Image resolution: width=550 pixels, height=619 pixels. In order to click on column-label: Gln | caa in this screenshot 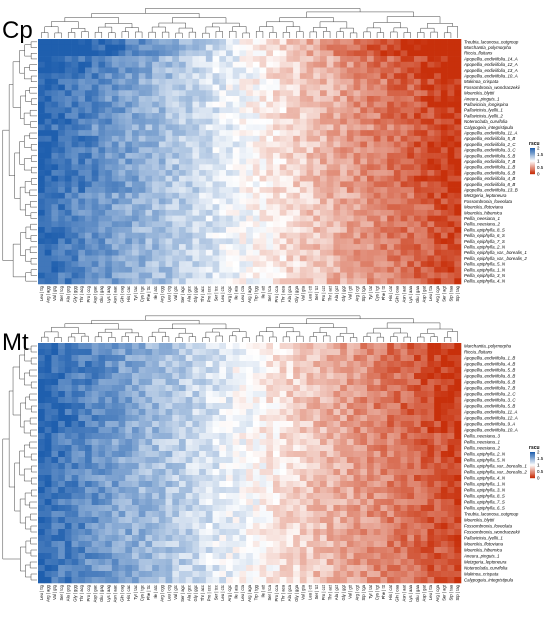, I will do `click(397, 293)`.